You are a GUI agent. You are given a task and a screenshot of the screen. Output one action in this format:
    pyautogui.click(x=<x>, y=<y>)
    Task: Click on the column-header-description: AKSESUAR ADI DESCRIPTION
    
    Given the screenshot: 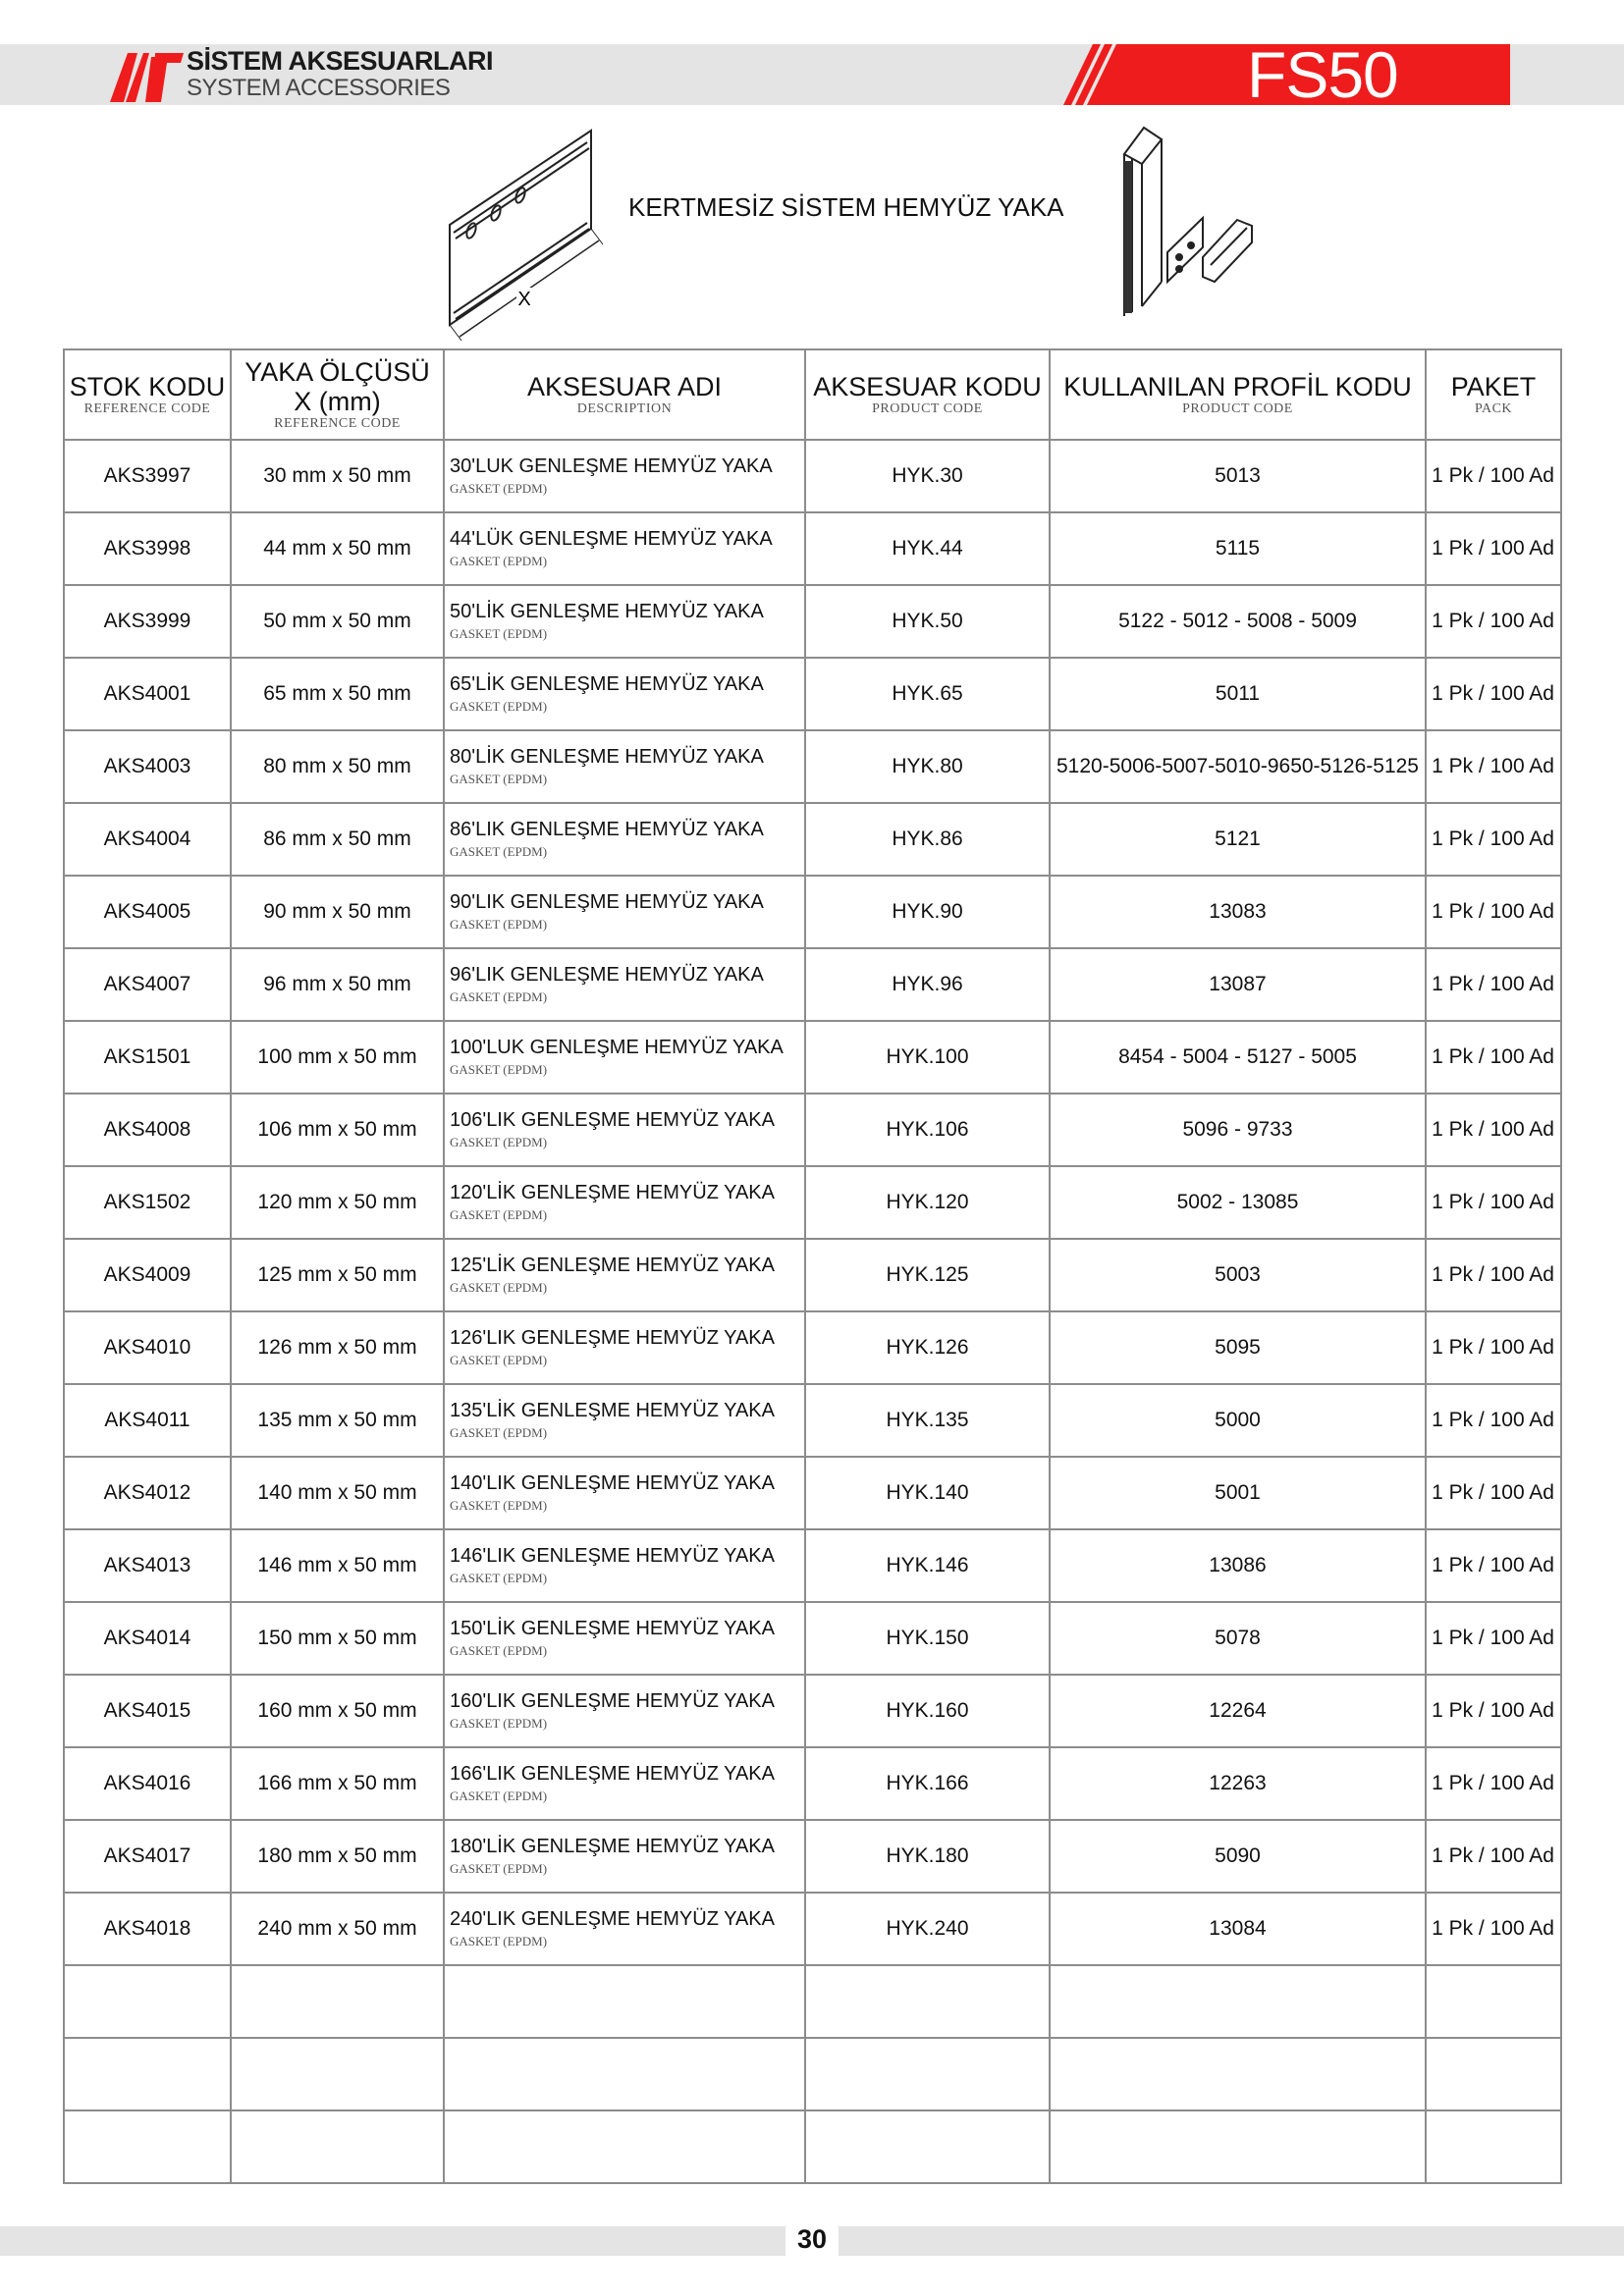 What is the action you would take?
    pyautogui.click(x=624, y=394)
    